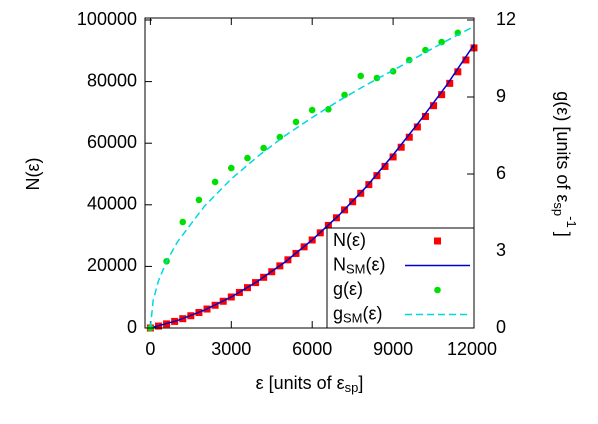 Image resolution: width=598 pixels, height=424 pixels. Describe the element at coordinates (132, 327) in the screenshot. I see `y-tick-label: 0` at that location.